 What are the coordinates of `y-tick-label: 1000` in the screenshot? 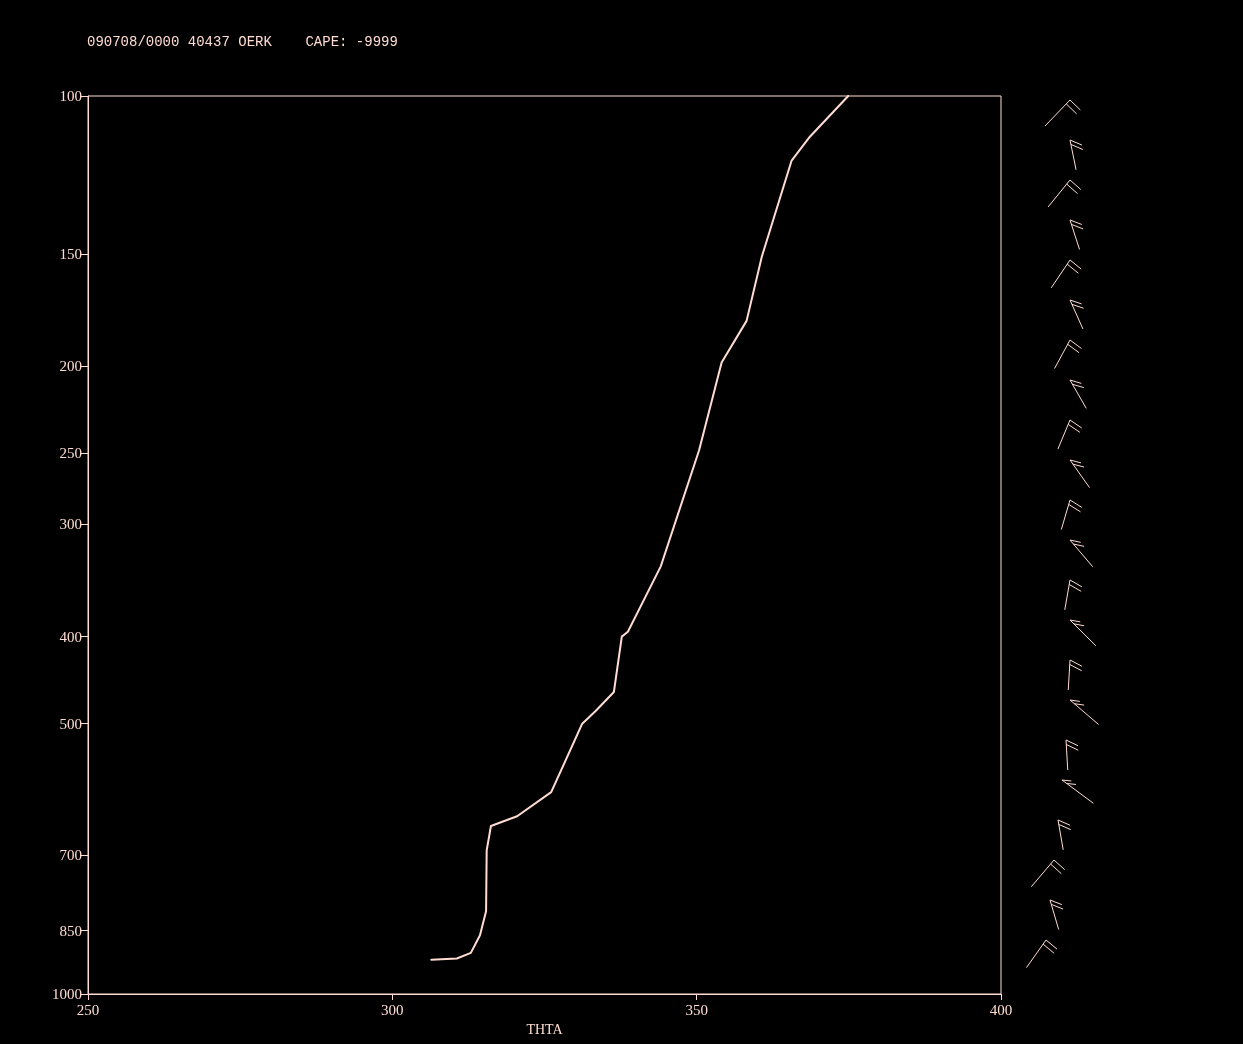 It's located at (67, 994).